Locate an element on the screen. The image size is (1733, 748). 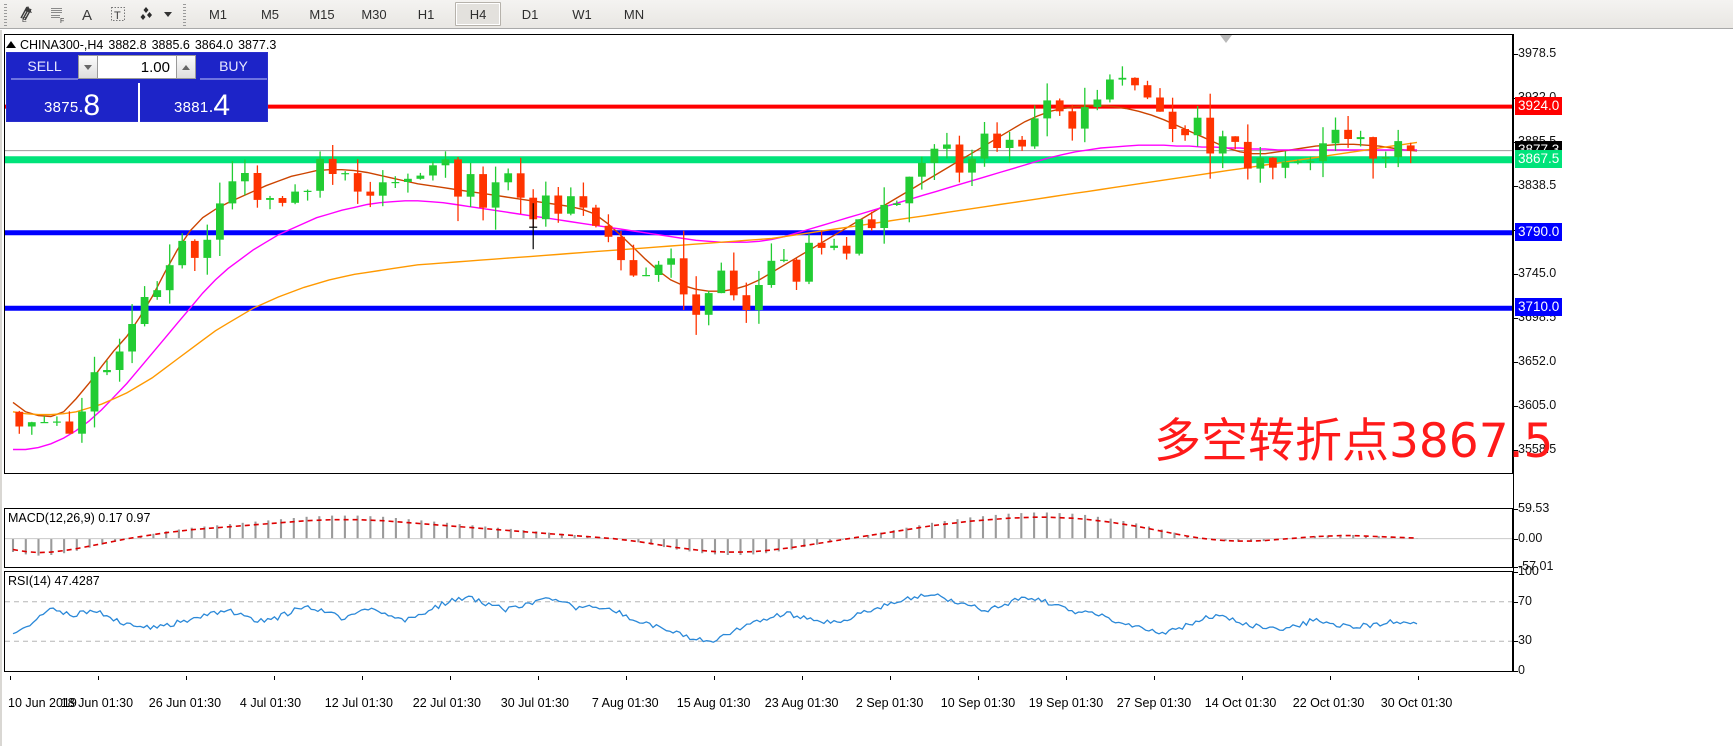
time-axis-label: 23 Aug 01:30 is located at coordinates (801, 703).